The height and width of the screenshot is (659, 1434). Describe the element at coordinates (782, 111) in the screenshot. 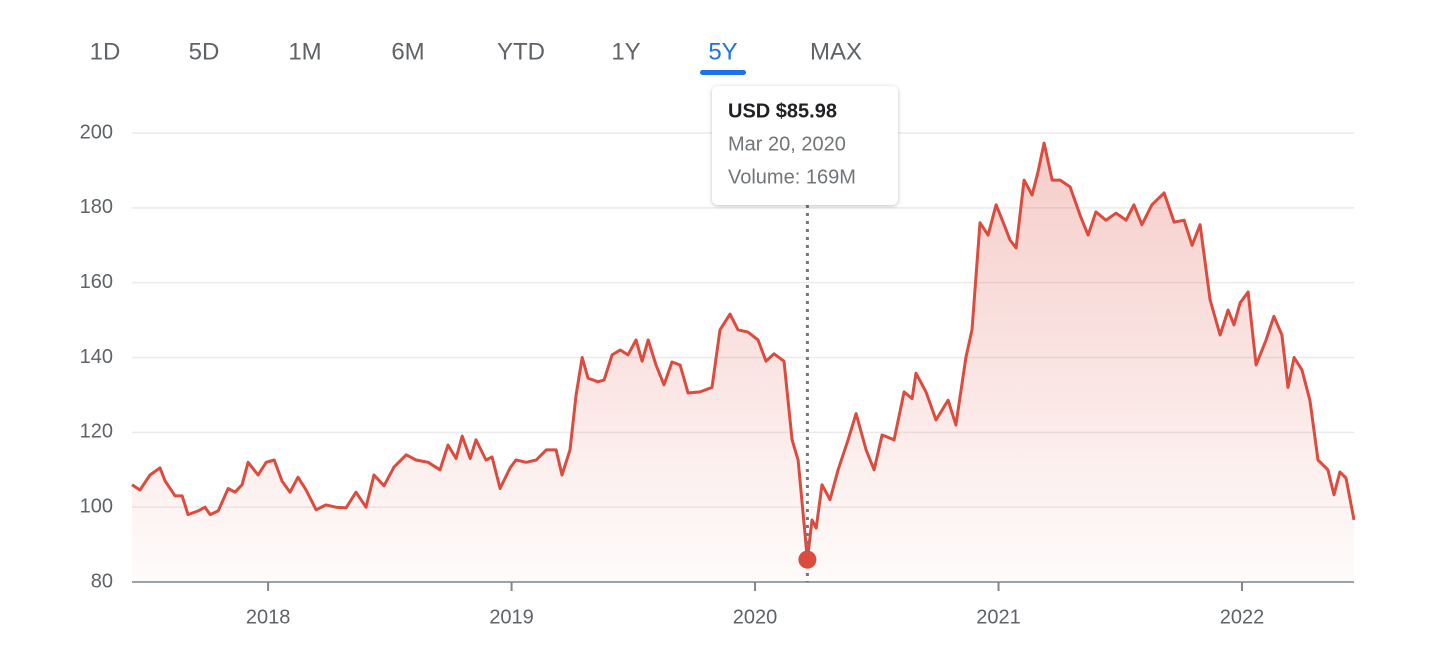

I see `tooltip-price: USD $85.98` at that location.